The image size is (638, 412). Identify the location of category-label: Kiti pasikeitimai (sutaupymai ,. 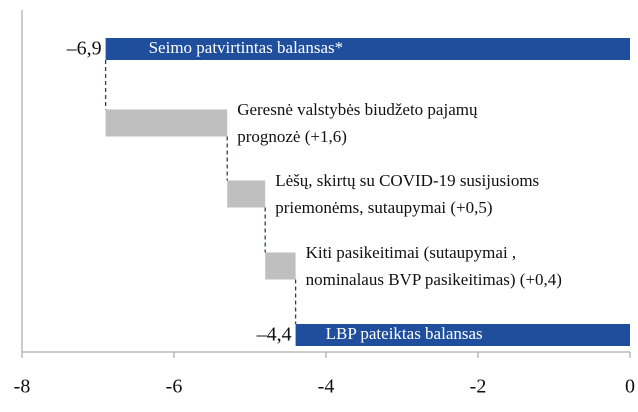
(411, 252).